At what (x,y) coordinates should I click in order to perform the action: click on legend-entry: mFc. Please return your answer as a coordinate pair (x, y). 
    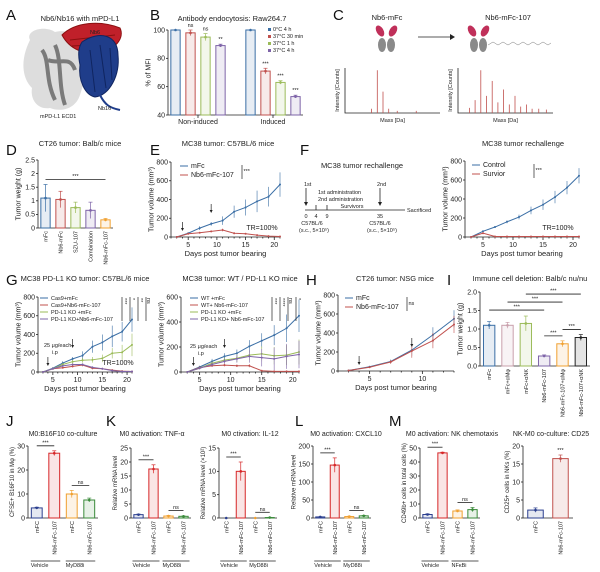
    Looking at the image, I should click on (198, 166).